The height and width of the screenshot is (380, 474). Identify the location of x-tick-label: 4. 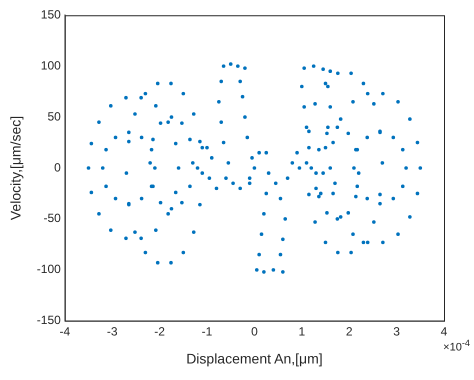
(444, 331).